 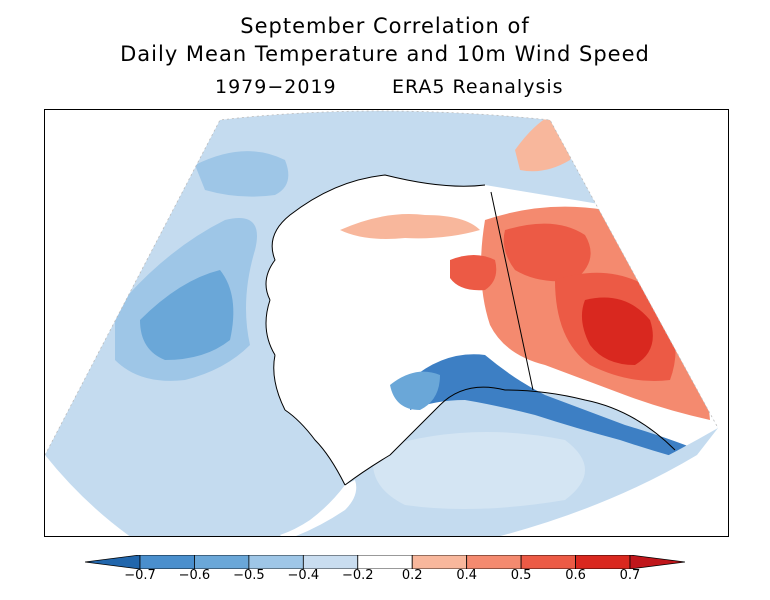 What do you see at coordinates (357, 575) in the screenshot?
I see `colorbar-tick-label: −0.2` at bounding box center [357, 575].